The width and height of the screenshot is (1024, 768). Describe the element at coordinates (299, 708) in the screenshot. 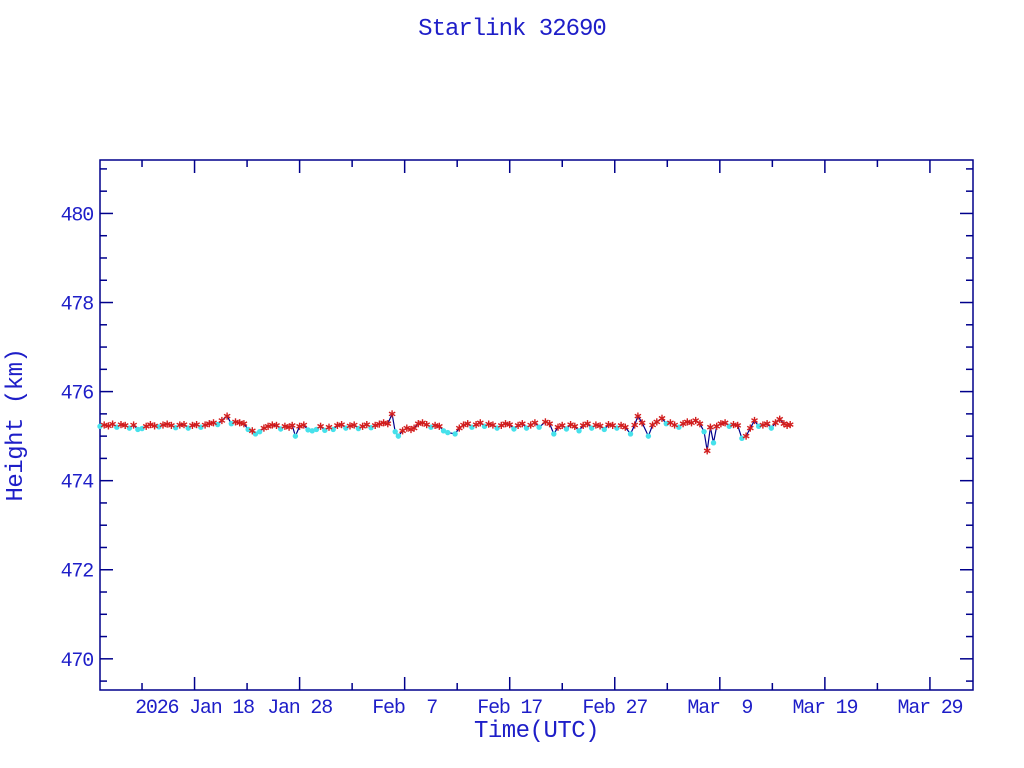

I see `x-tick-label: Jan 28` at that location.